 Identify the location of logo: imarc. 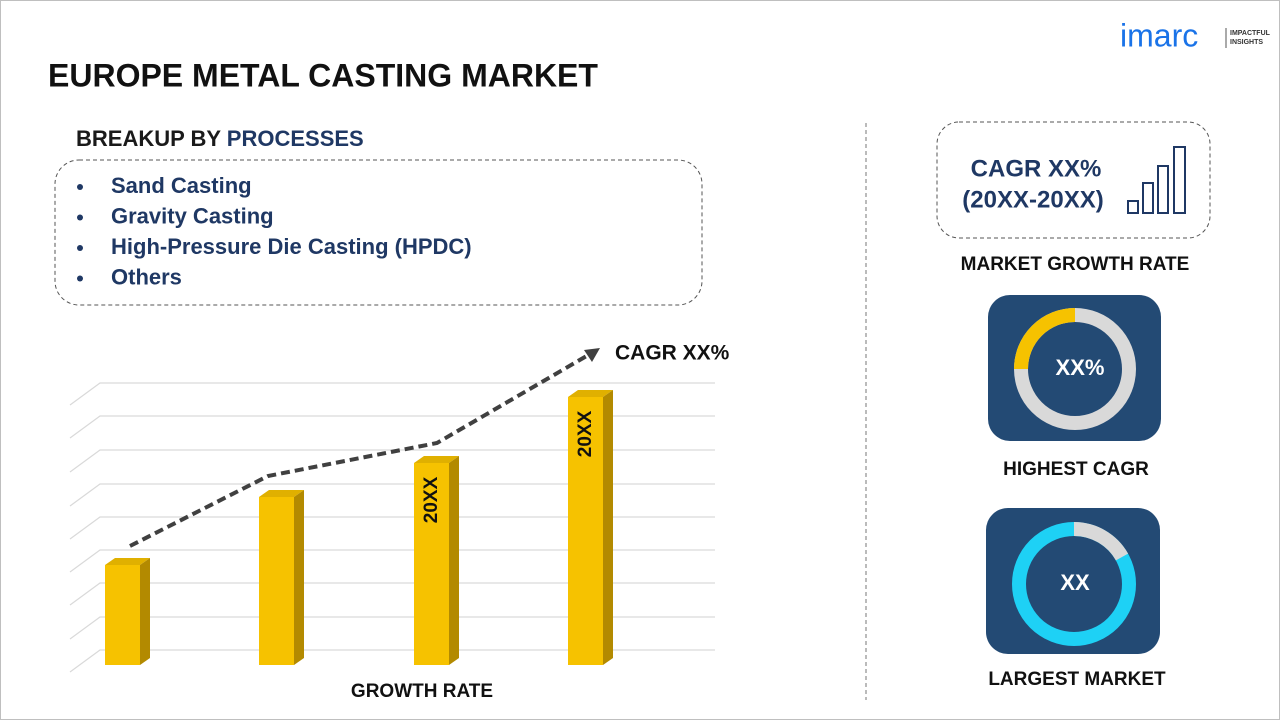
(1159, 35).